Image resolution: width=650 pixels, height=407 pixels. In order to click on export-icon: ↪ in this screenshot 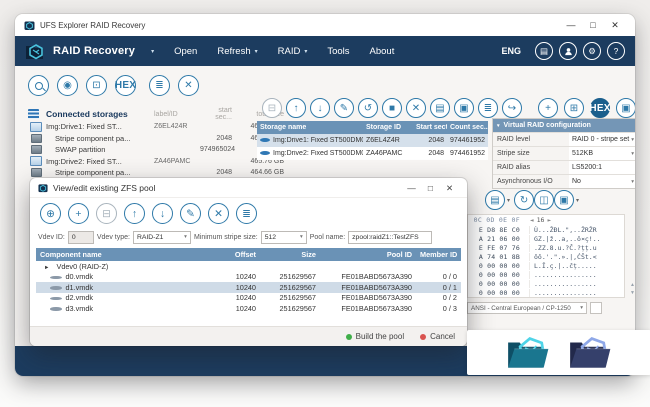, I will do `click(512, 108)`.